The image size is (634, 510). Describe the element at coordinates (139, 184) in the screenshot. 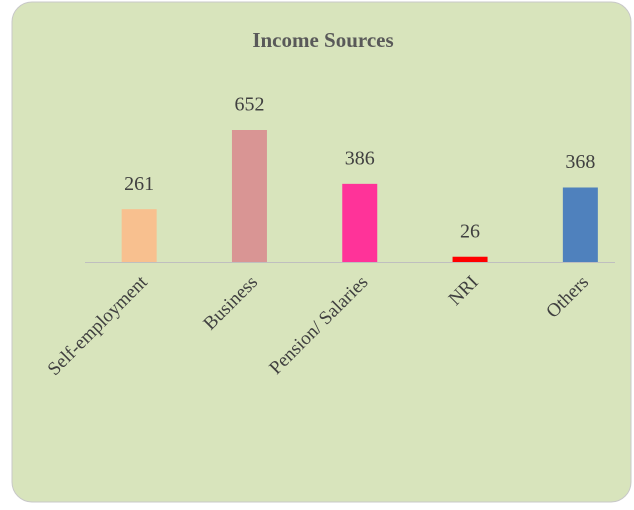

I see `data-label: 261` at that location.